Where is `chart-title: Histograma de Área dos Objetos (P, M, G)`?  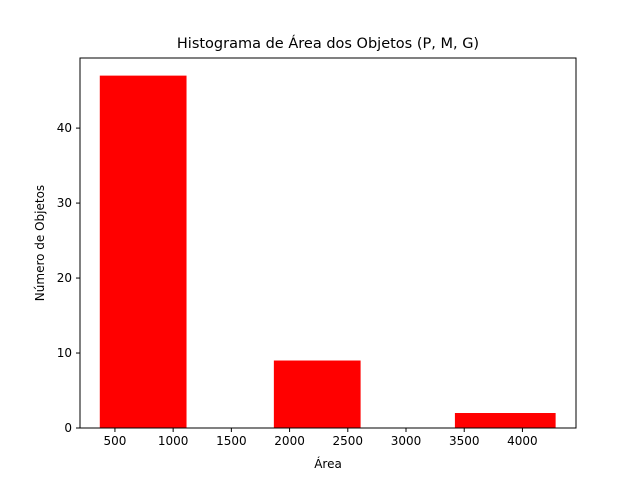
chart-title: Histograma de Área dos Objetos (P, M, G) is located at coordinates (328, 43).